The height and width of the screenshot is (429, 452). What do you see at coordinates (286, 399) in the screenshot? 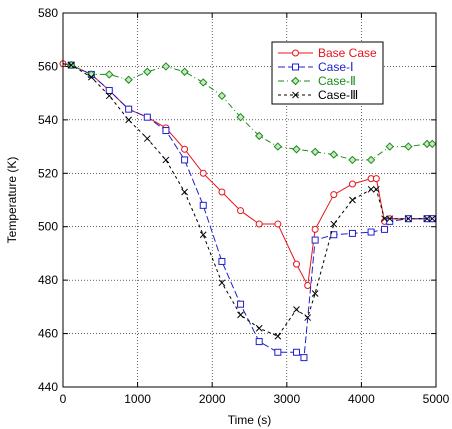
I see `x-tick-label: 3000` at bounding box center [286, 399].